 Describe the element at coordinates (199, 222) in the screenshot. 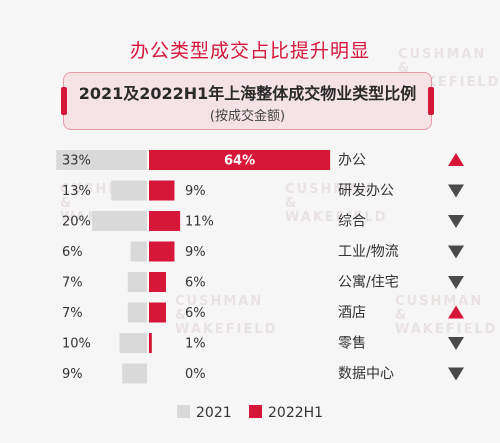

I see `data-label-2022h1: 11%` at that location.